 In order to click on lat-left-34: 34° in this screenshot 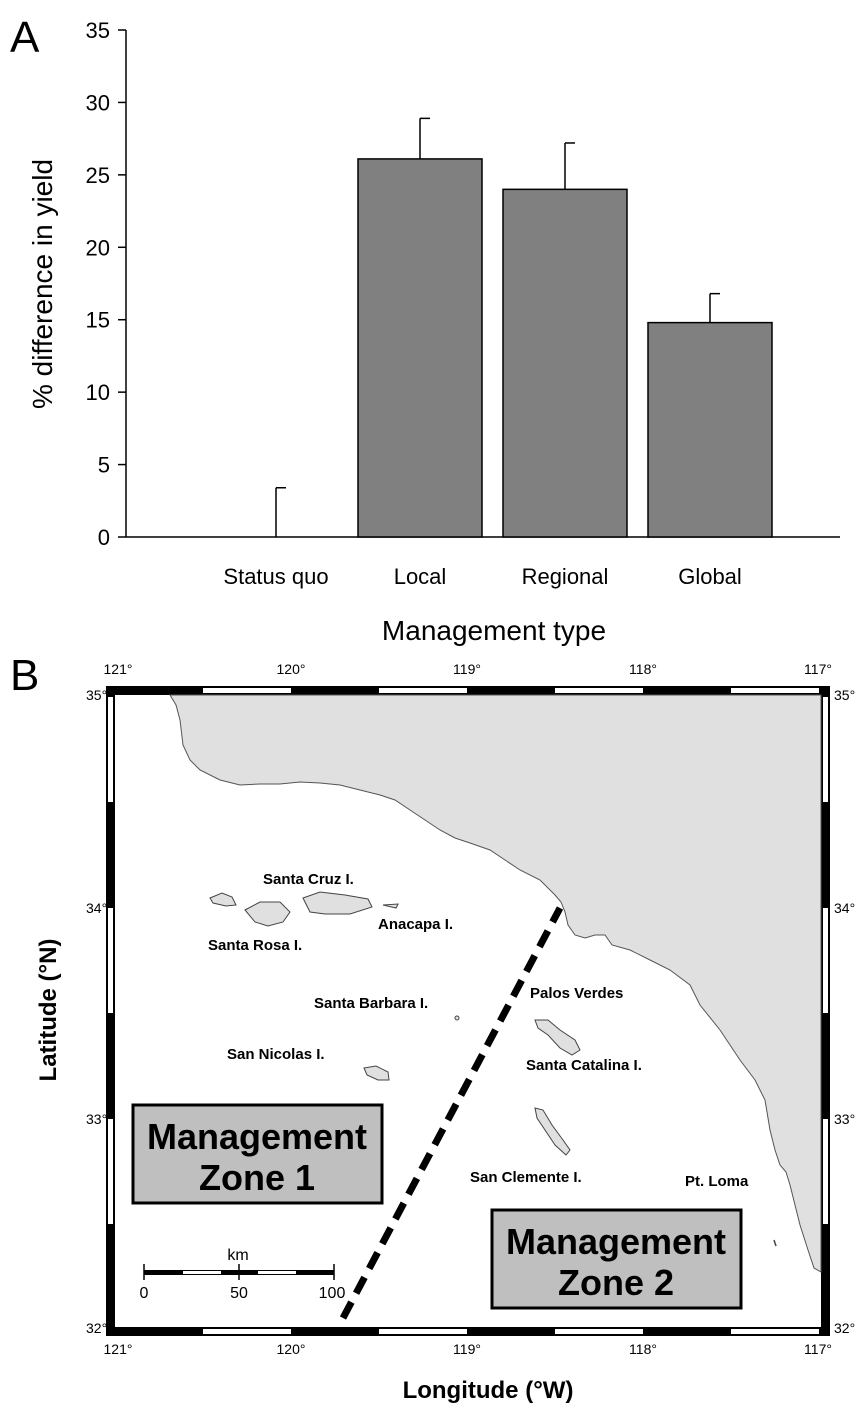, I will do `click(96, 908)`.